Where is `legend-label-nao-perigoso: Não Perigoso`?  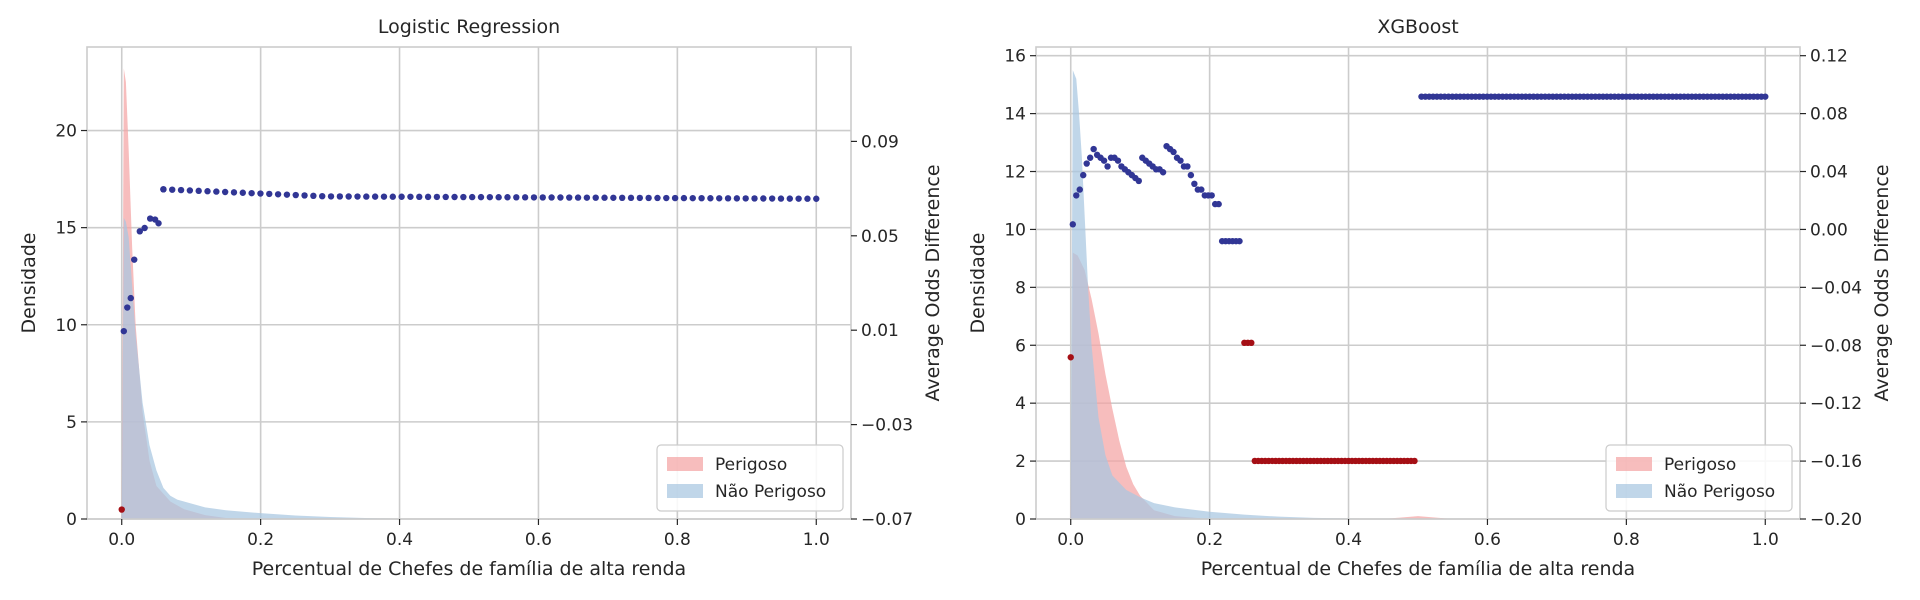
legend-label-nao-perigoso: Não Perigoso is located at coordinates (770, 492).